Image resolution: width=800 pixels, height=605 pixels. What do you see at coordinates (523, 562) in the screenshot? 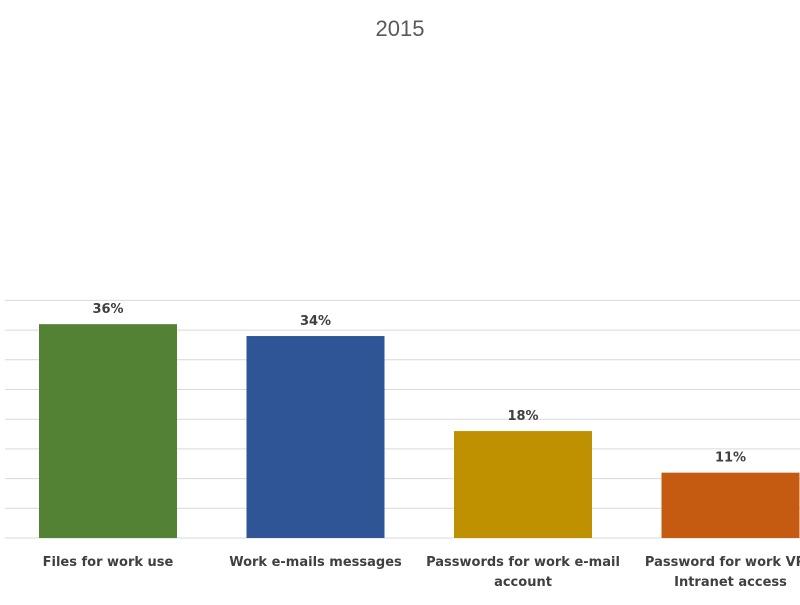
I see `category-label-line: Passwords for work e-mail` at bounding box center [523, 562].